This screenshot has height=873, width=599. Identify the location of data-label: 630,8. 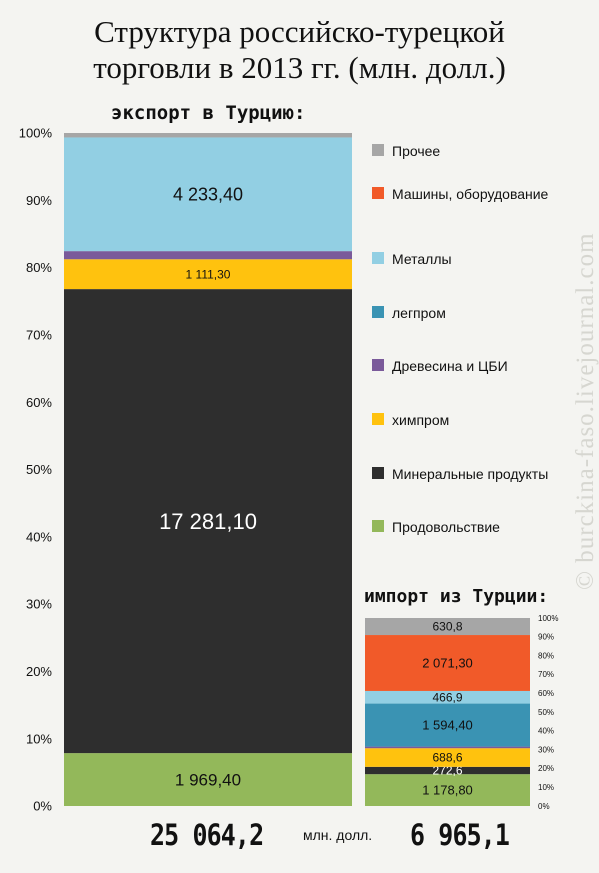
(447, 627).